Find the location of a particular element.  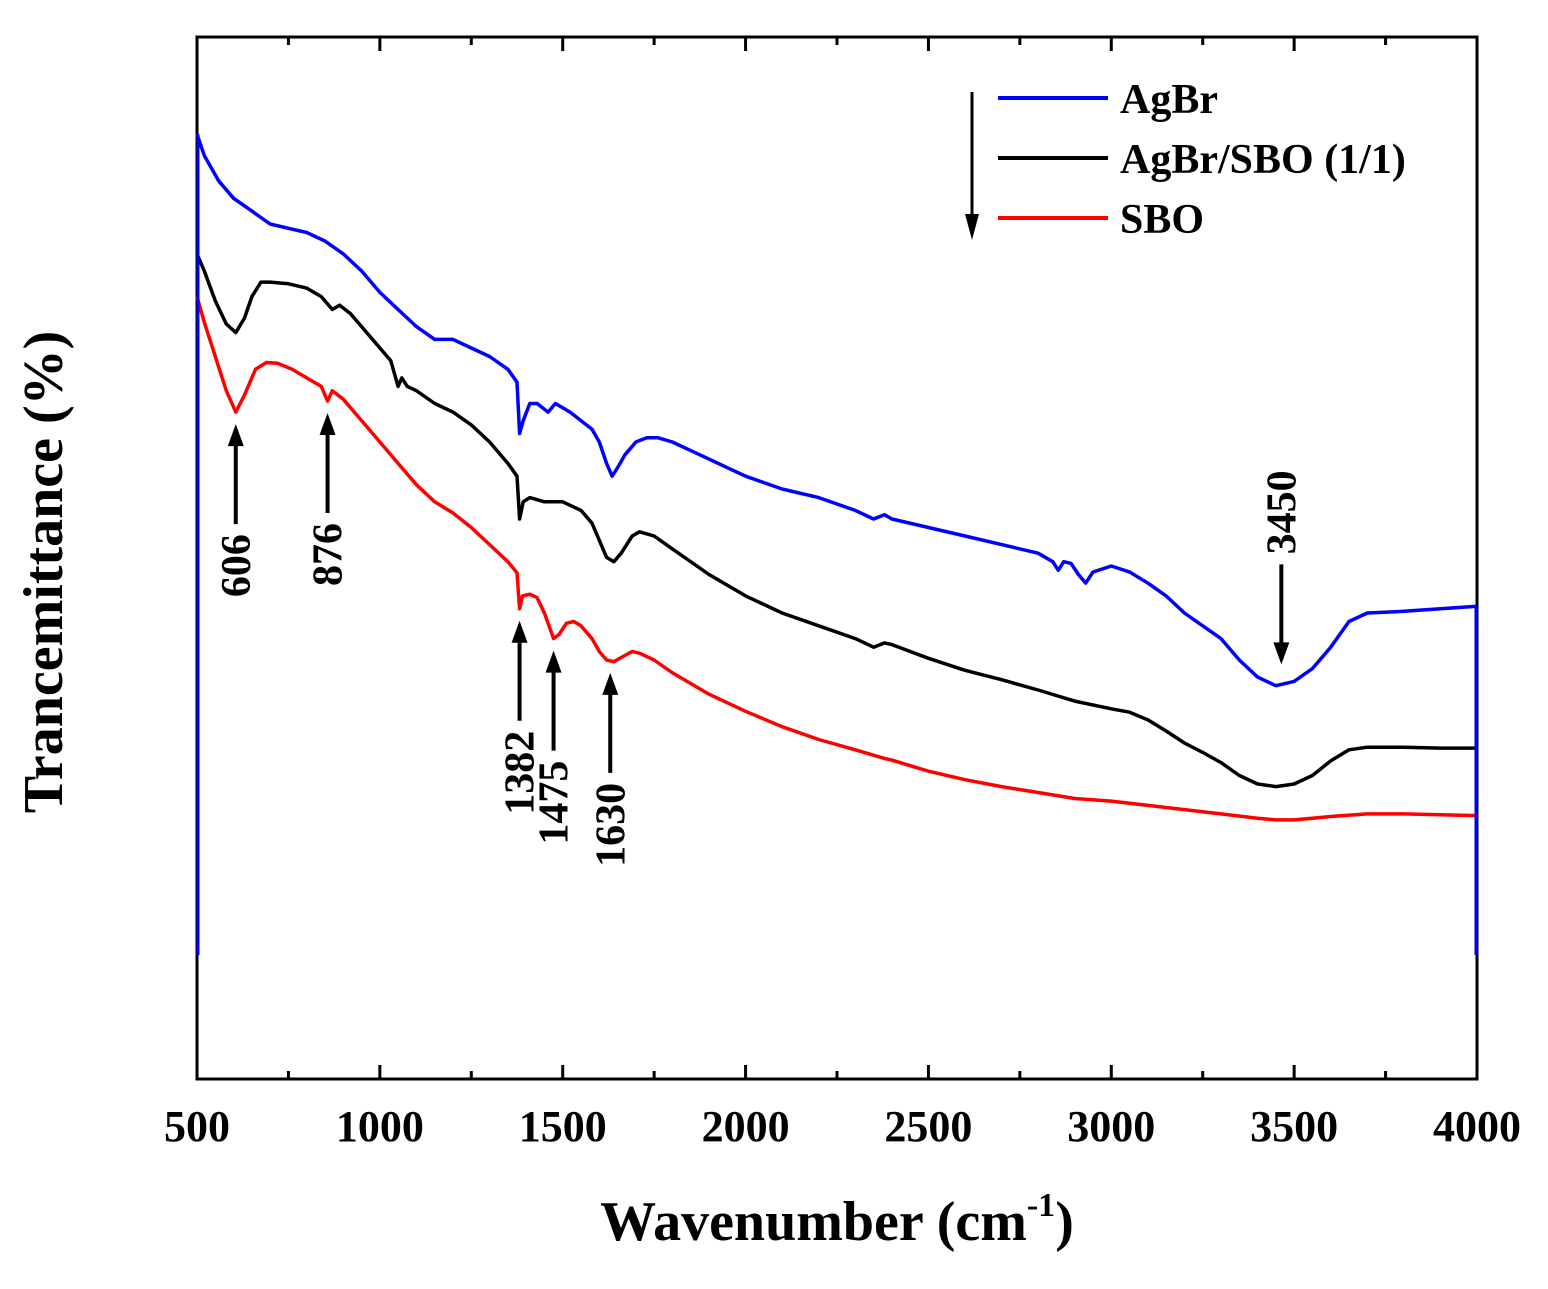

annotation-label: 1630 is located at coordinates (611, 825).